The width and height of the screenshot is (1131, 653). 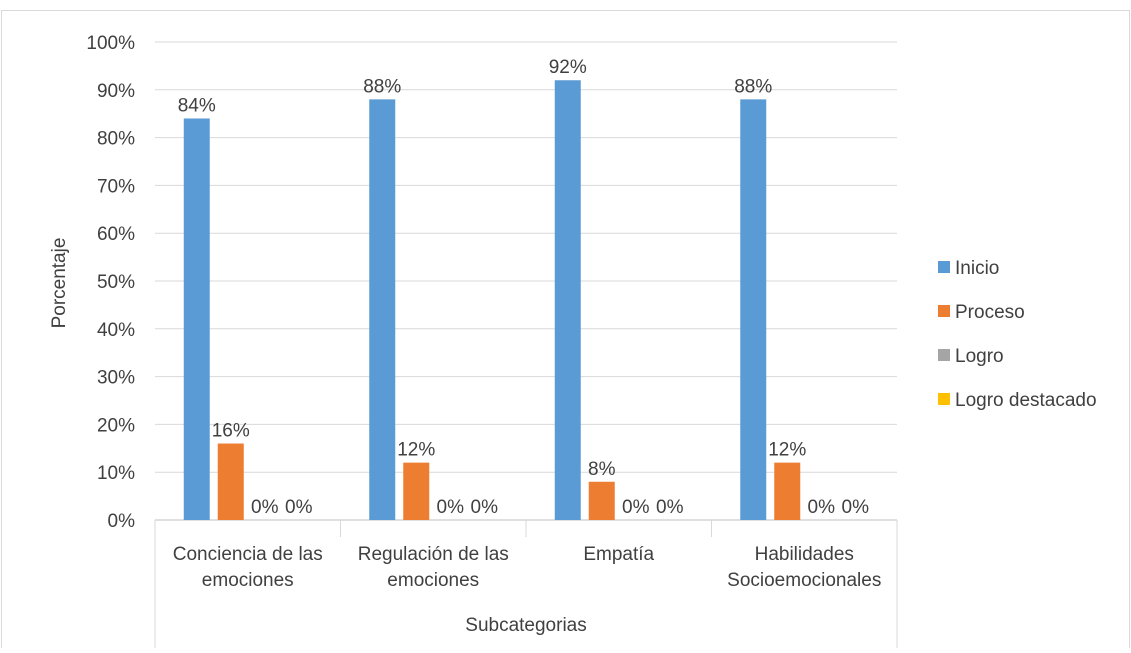 I want to click on legend-label: Inicio, so click(x=977, y=268).